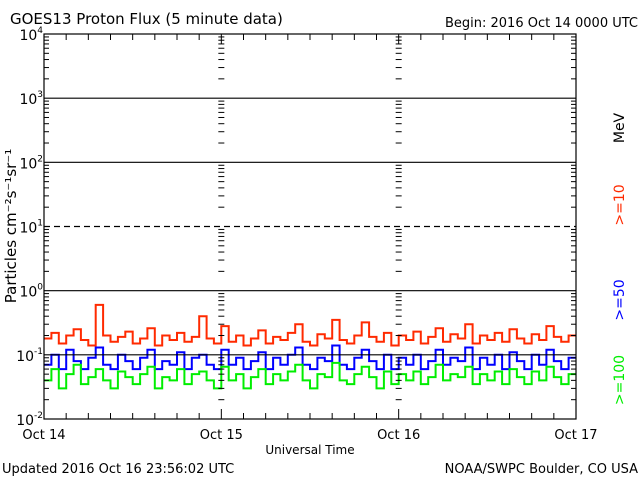  I want to click on legend-unit: MeV, so click(620, 127).